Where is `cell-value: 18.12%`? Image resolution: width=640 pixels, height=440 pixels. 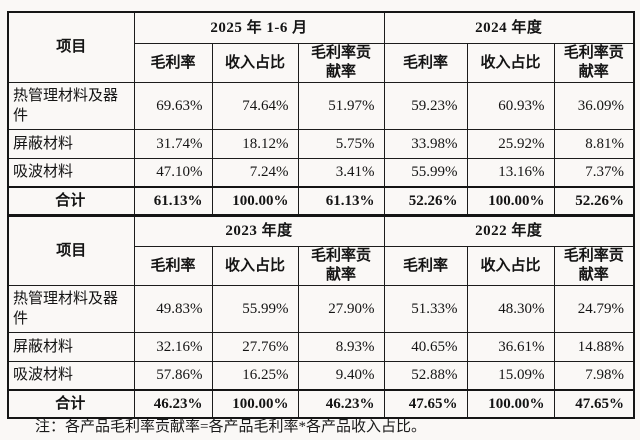 cell-value: 18.12% is located at coordinates (255, 143).